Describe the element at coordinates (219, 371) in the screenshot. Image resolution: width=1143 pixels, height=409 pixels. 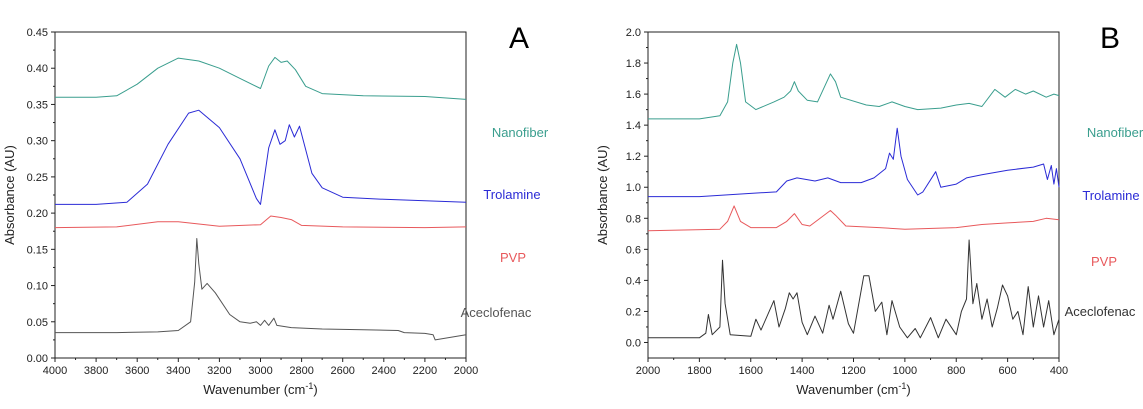
I see `x-tick-label: 3200` at that location.